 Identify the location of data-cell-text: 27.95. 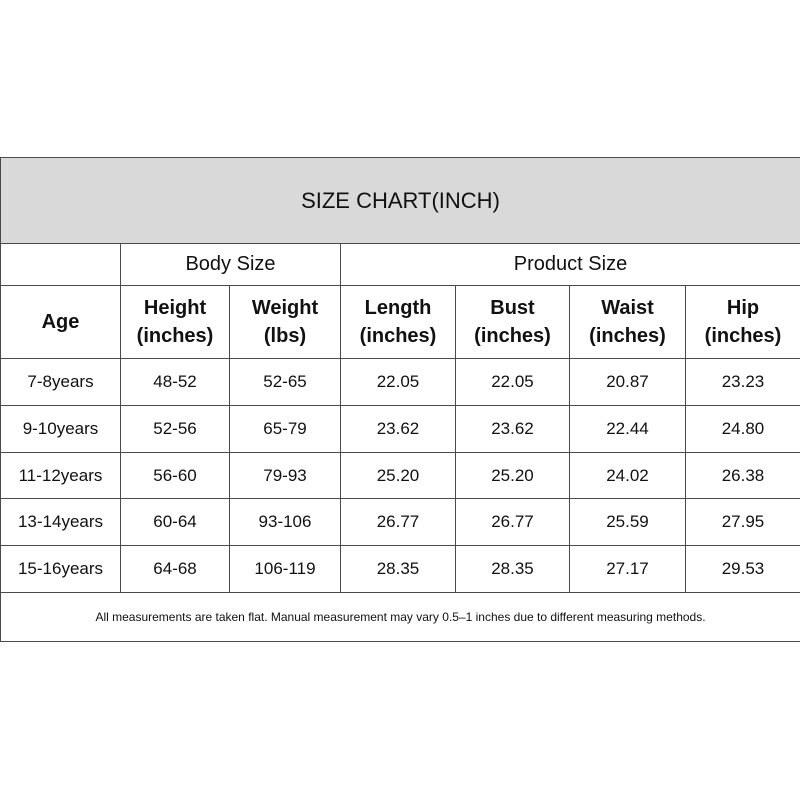
(743, 521).